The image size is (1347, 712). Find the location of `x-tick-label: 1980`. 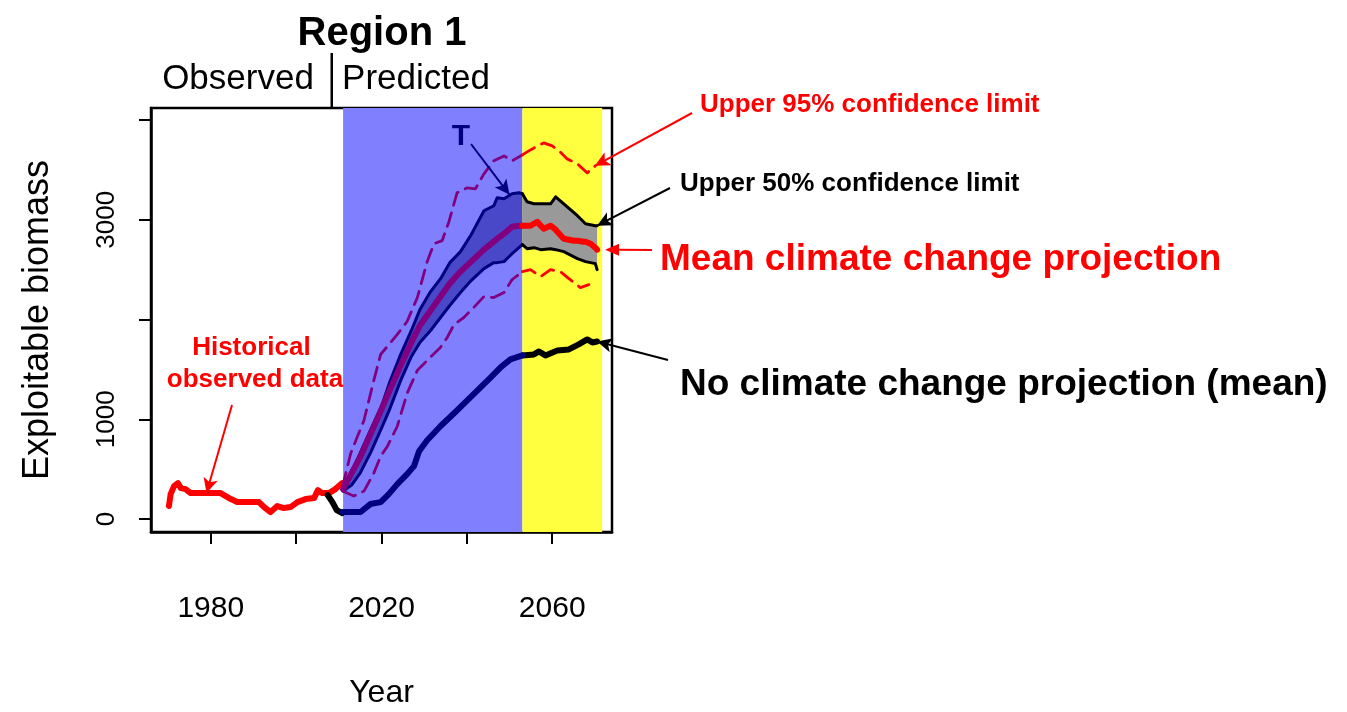

x-tick-label: 1980 is located at coordinates (211, 606).